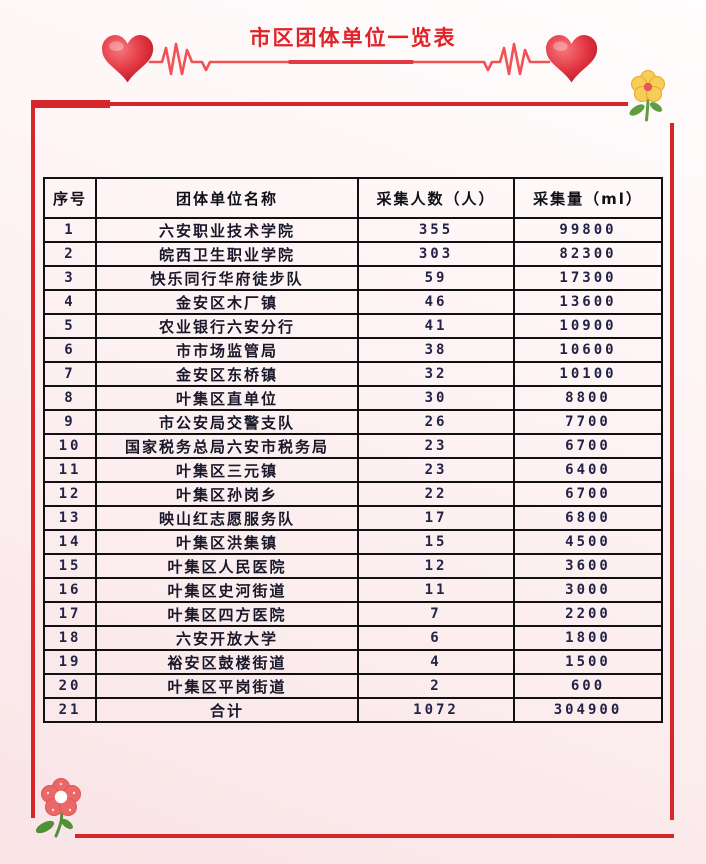  I want to click on cell-serial-number: 9, so click(70, 422).